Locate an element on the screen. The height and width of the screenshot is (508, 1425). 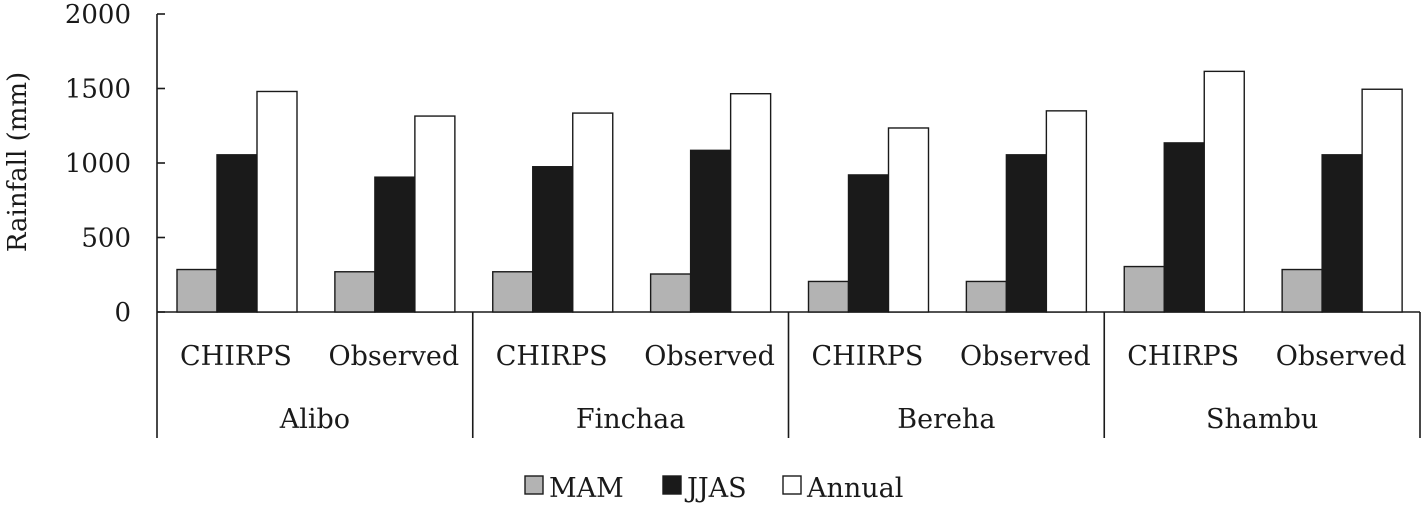
legend-swatch-mam is located at coordinates (534, 485).